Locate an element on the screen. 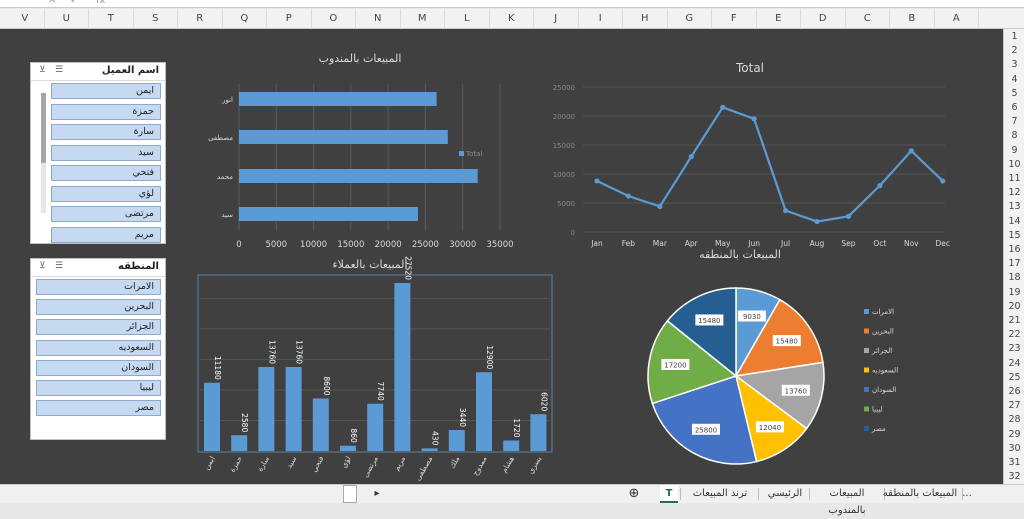 This screenshot has width=1024, height=519. data-label: 13760 is located at coordinates (299, 352).